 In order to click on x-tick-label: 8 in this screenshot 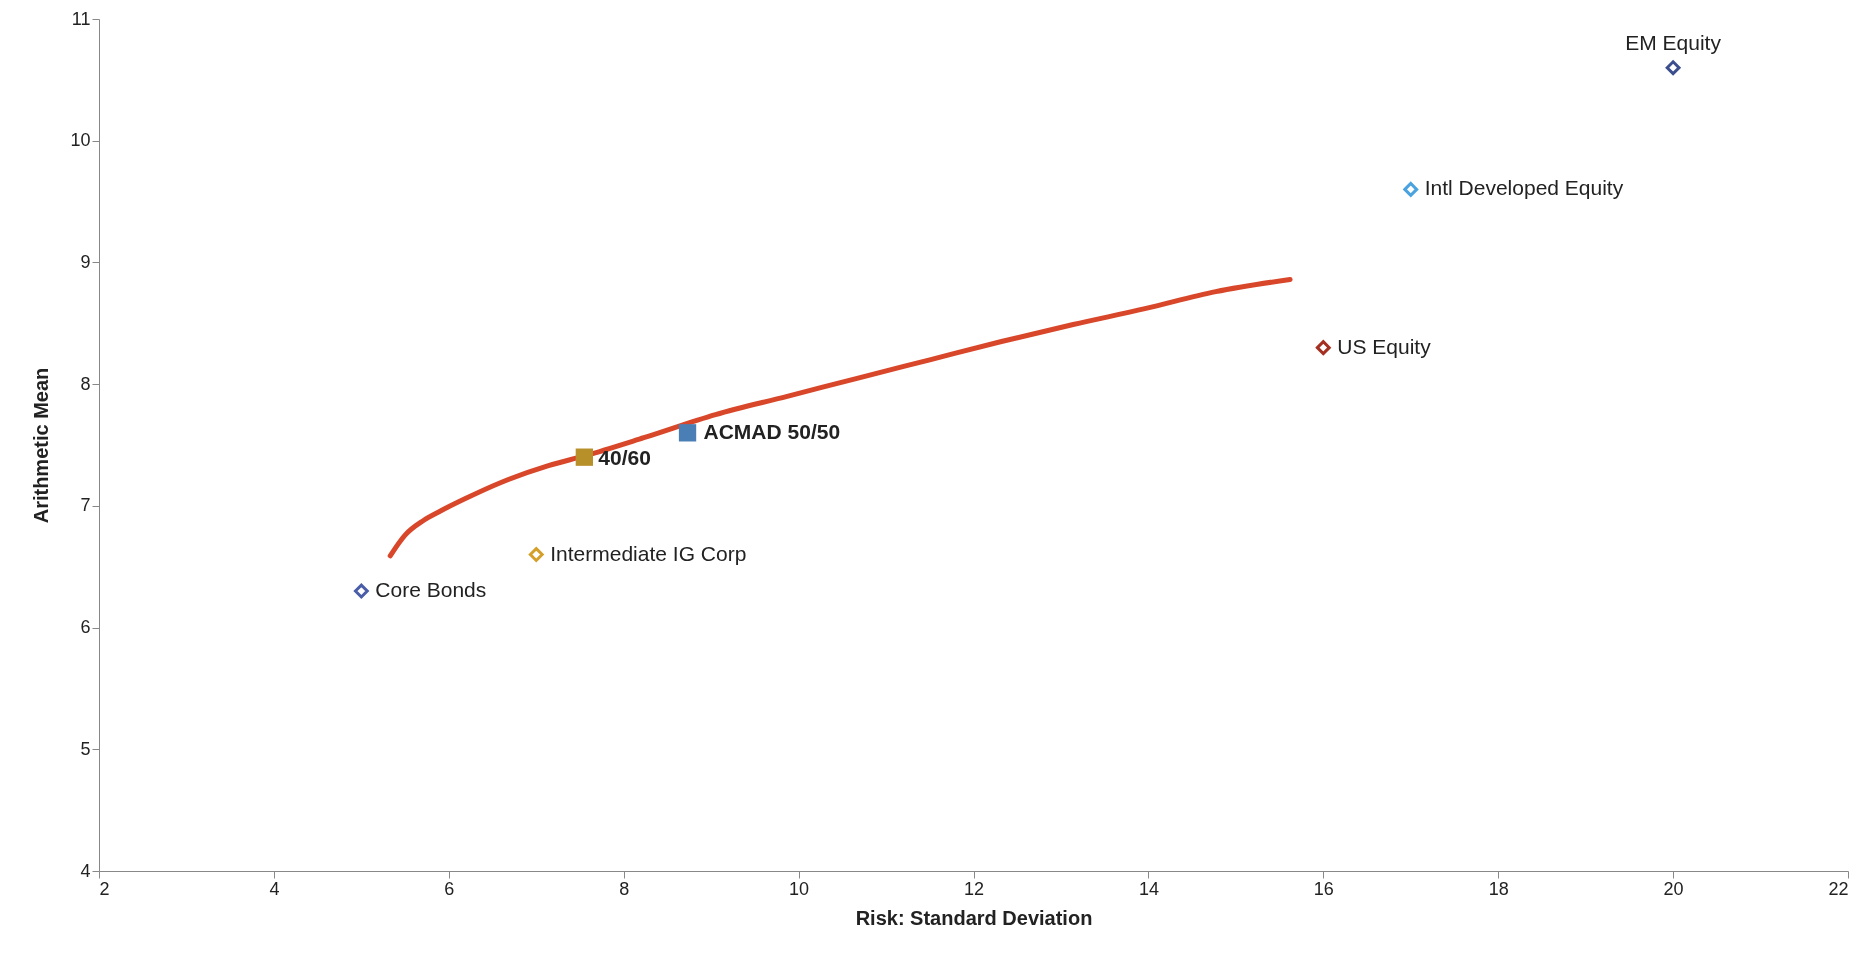, I will do `click(624, 888)`.